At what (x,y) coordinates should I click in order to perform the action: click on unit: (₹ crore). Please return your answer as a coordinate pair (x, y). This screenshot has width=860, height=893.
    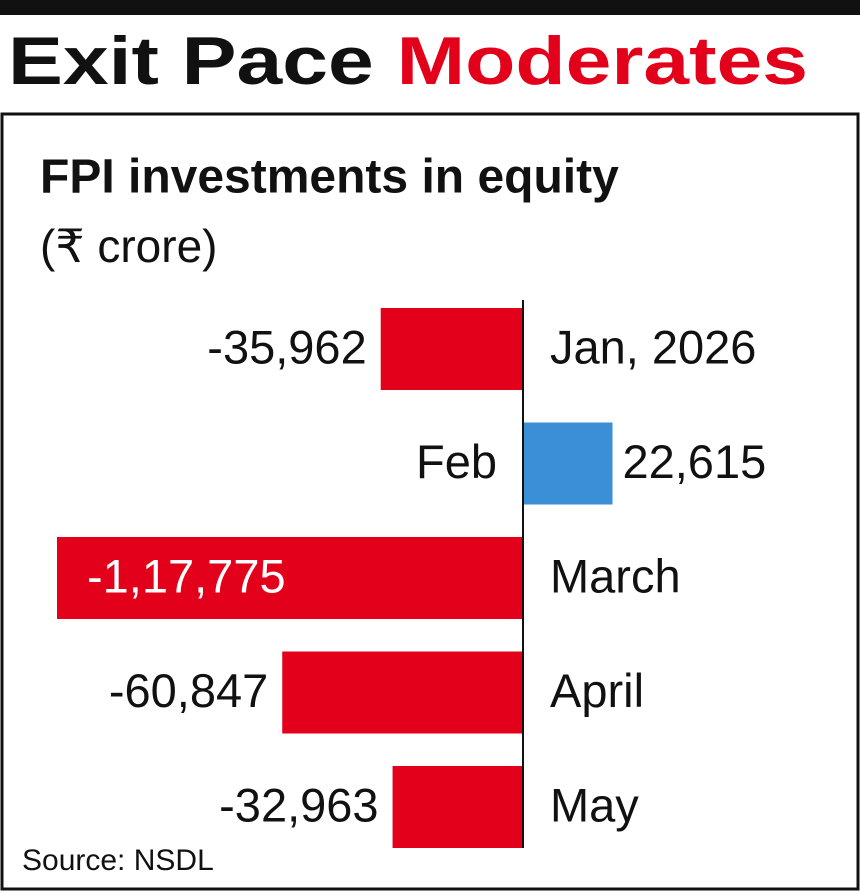
    Looking at the image, I should click on (129, 246).